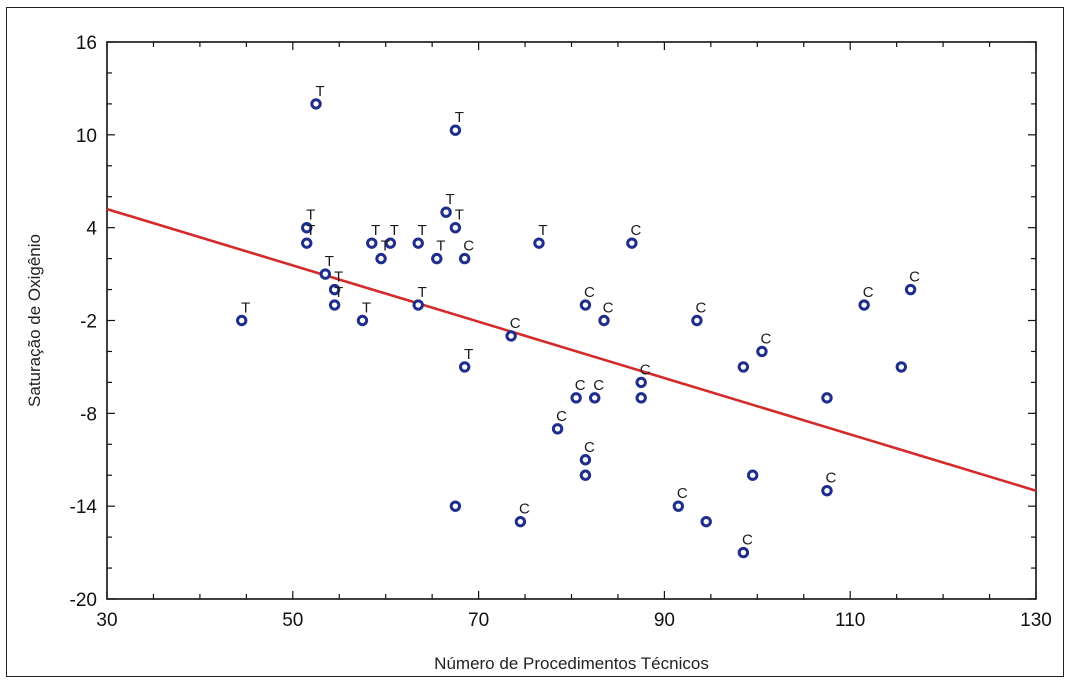 The width and height of the screenshot is (1074, 681). Describe the element at coordinates (88, 322) in the screenshot. I see `y-tick-label: -2` at that location.